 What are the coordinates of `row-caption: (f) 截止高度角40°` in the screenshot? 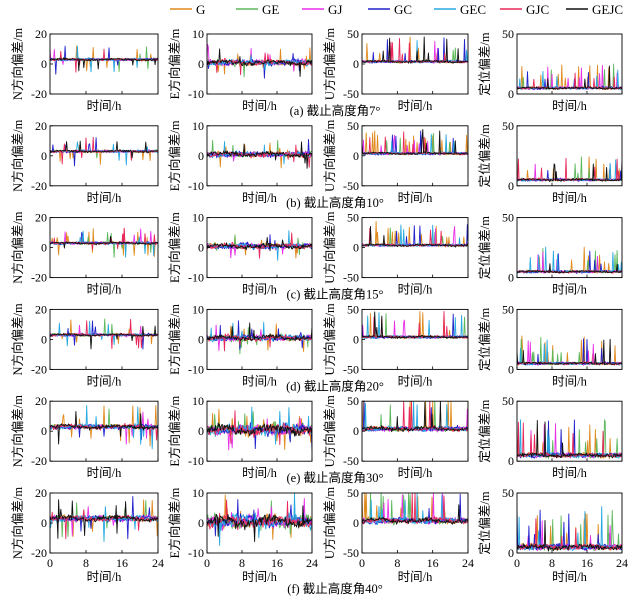 It's located at (335, 588).